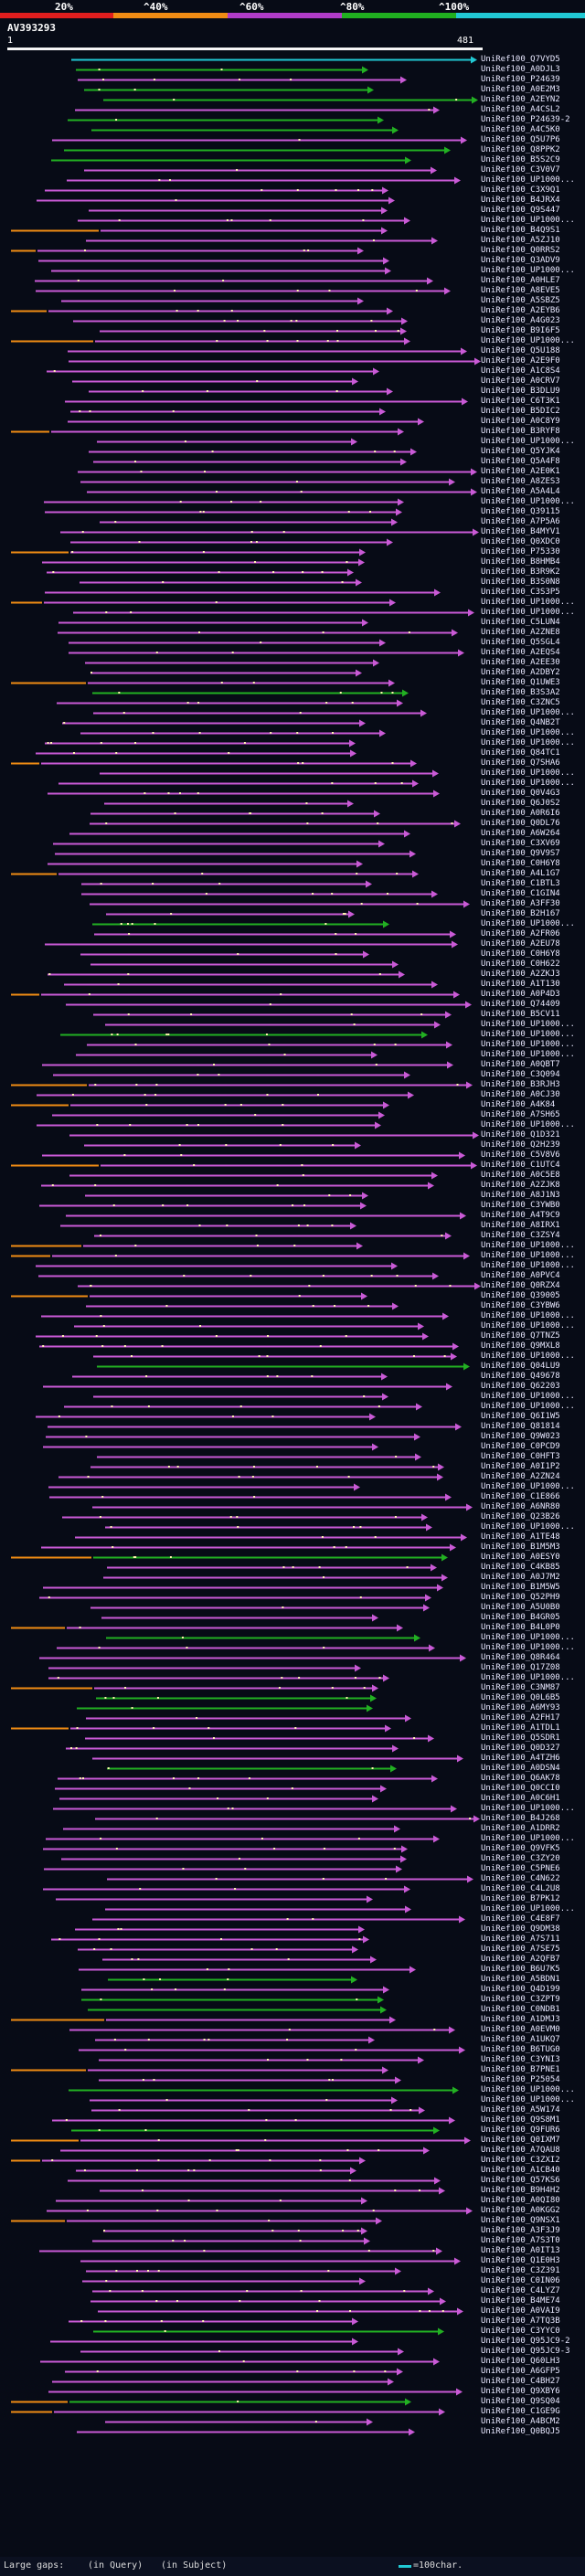 The image size is (585, 2576). I want to click on hit-id-link: UniRef100_B3RJH3, so click(520, 1084).